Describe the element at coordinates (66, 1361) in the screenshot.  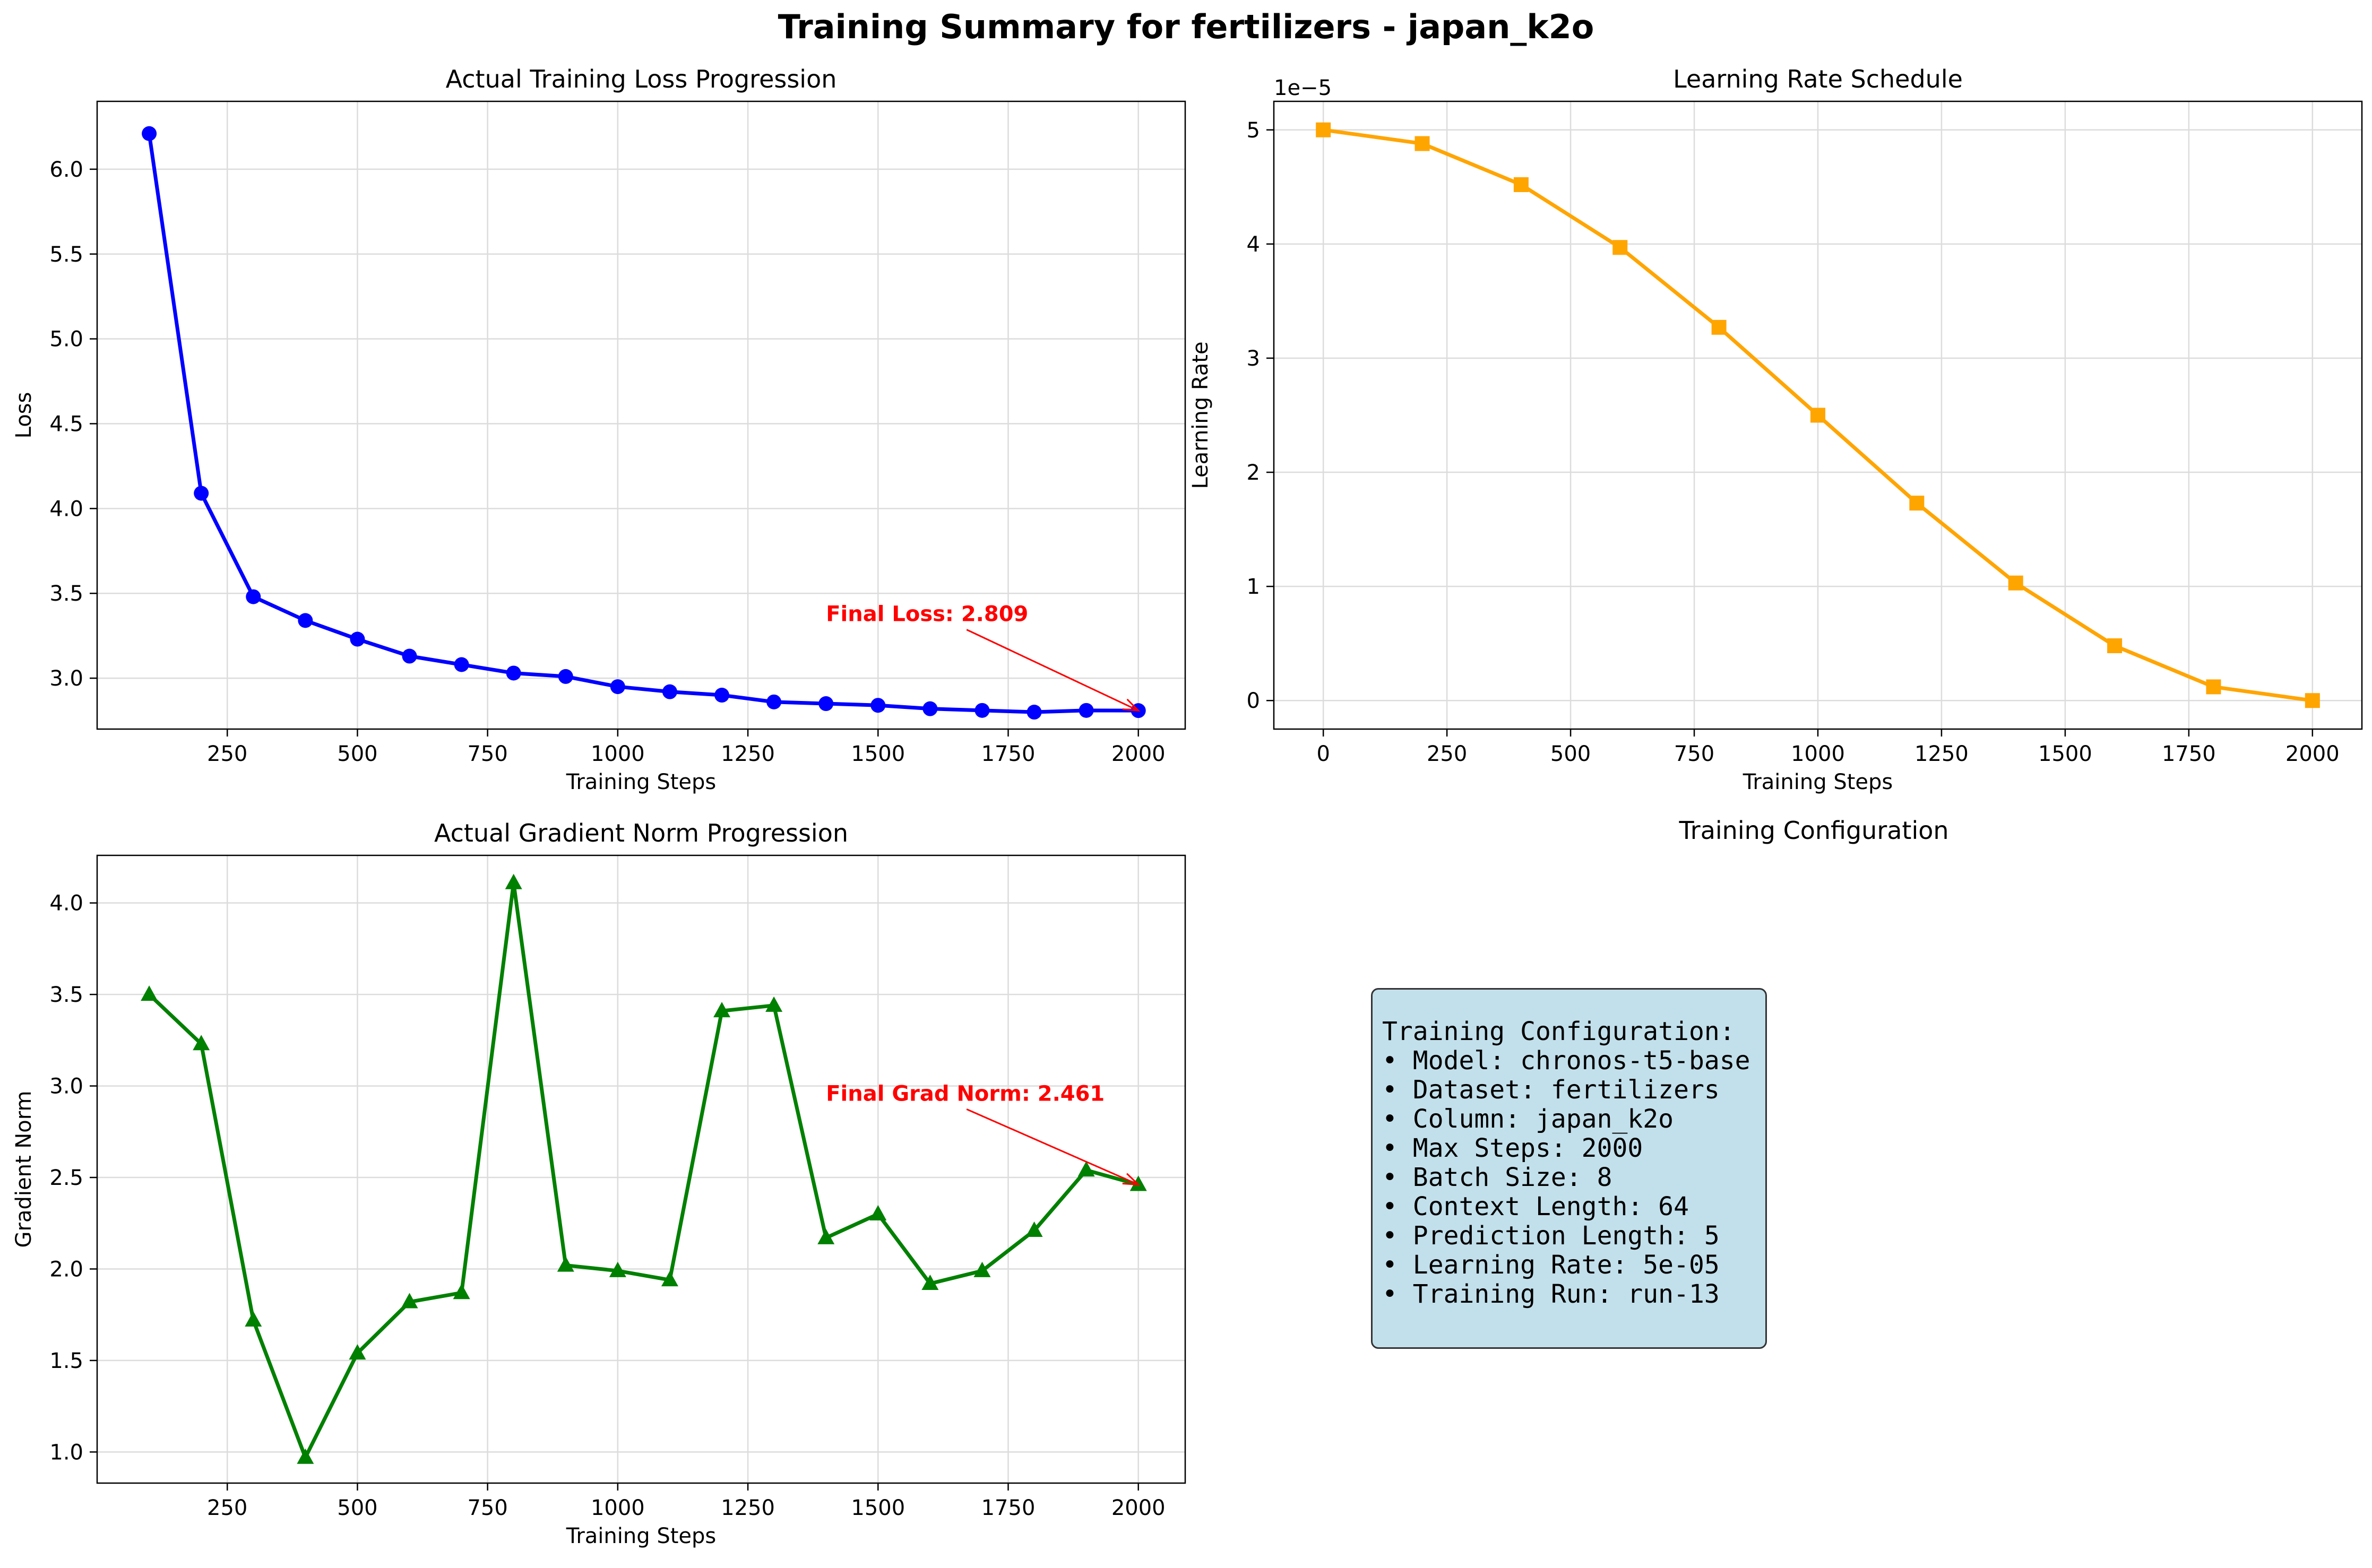
I see `y-tick-label: 1.5` at that location.